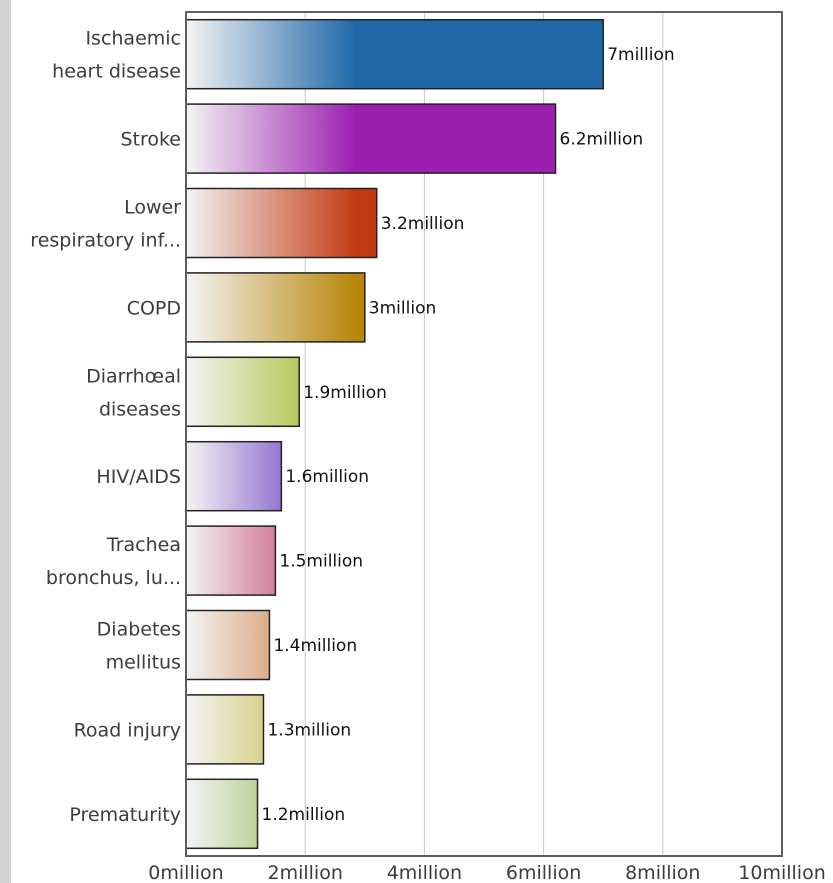  Describe the element at coordinates (345, 393) in the screenshot. I see `bar-value-label: 1.9million` at that location.